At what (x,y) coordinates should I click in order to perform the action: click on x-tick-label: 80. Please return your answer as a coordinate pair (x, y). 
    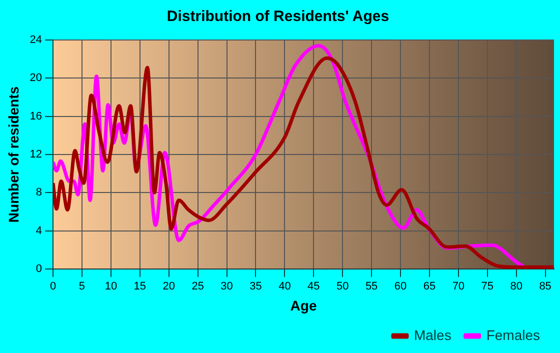
    Looking at the image, I should click on (516, 286).